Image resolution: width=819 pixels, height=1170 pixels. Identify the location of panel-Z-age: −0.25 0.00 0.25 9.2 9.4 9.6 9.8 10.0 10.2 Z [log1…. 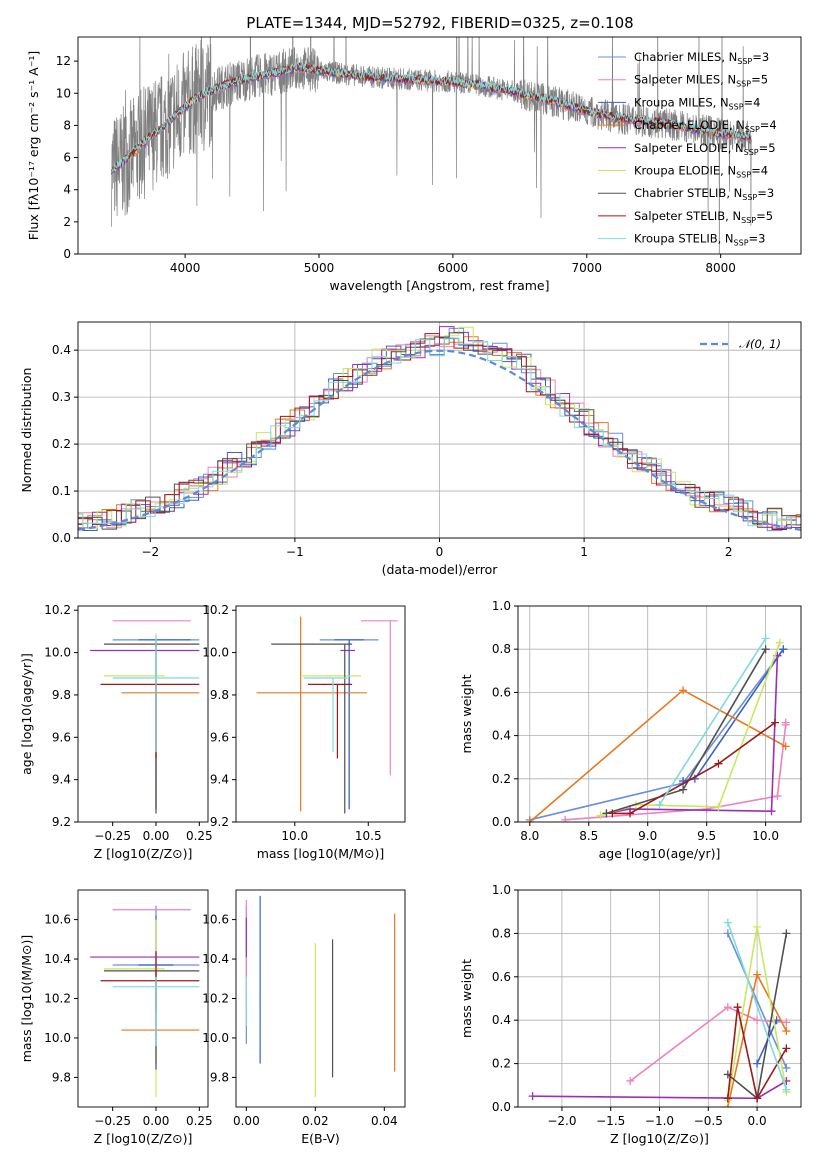
(116, 732).